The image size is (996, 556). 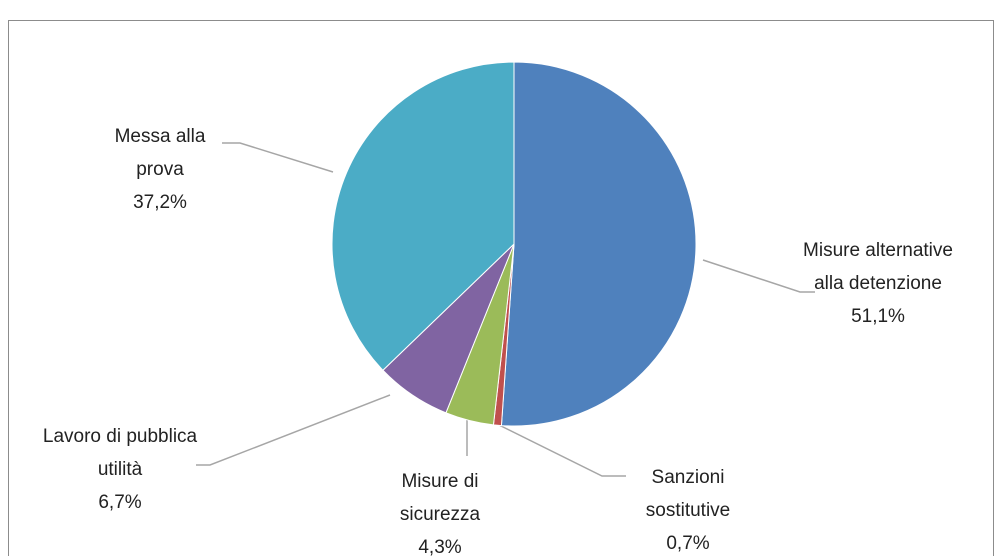 I want to click on slice-label: Sanzioni sostitutive 0,7%, so click(x=688, y=508).